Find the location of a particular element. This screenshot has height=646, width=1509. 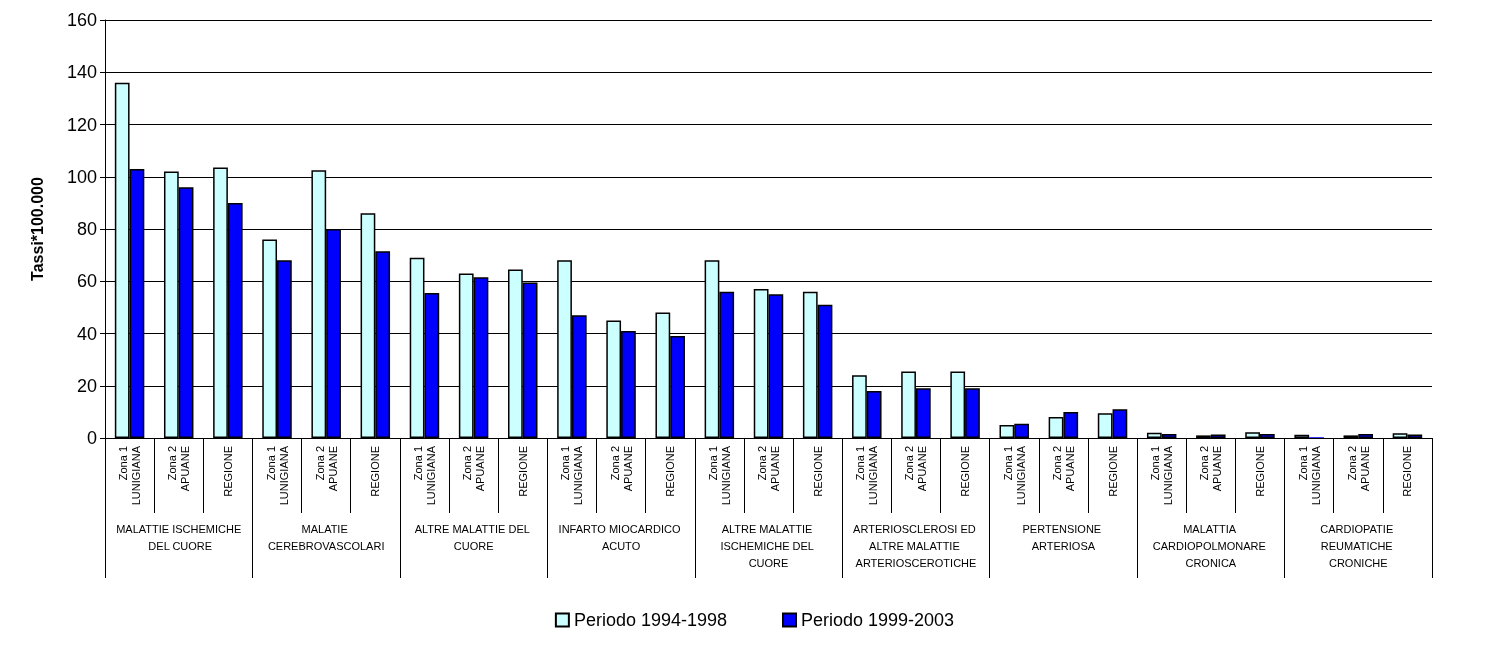

text: ALTRE MALATTIE DEL CUORE is located at coordinates (473, 537).